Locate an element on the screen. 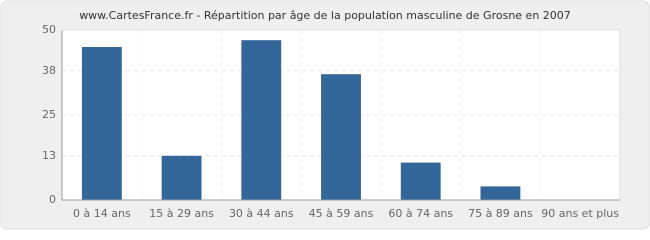 The height and width of the screenshot is (240, 650). x-tick-label: 0 à 14 ans is located at coordinates (102, 213).